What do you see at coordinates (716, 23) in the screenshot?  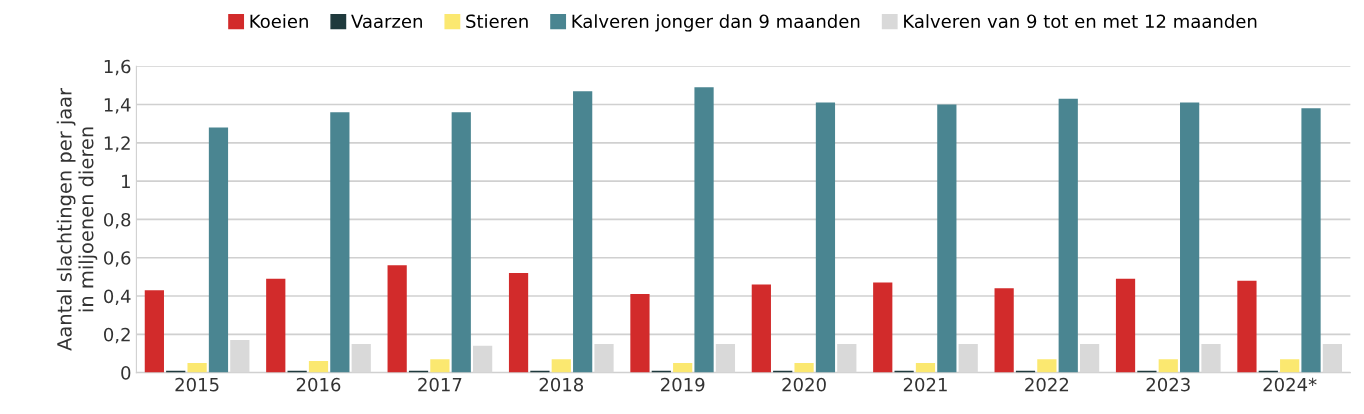 I see `legend-label: Kalveren jonger dan 9 maanden` at bounding box center [716, 23].